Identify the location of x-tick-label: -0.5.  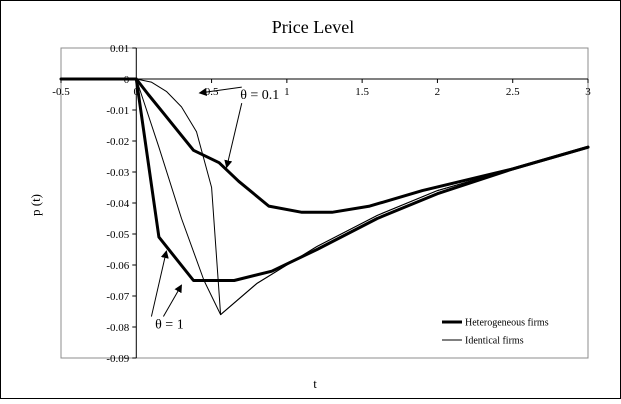
(61, 92).